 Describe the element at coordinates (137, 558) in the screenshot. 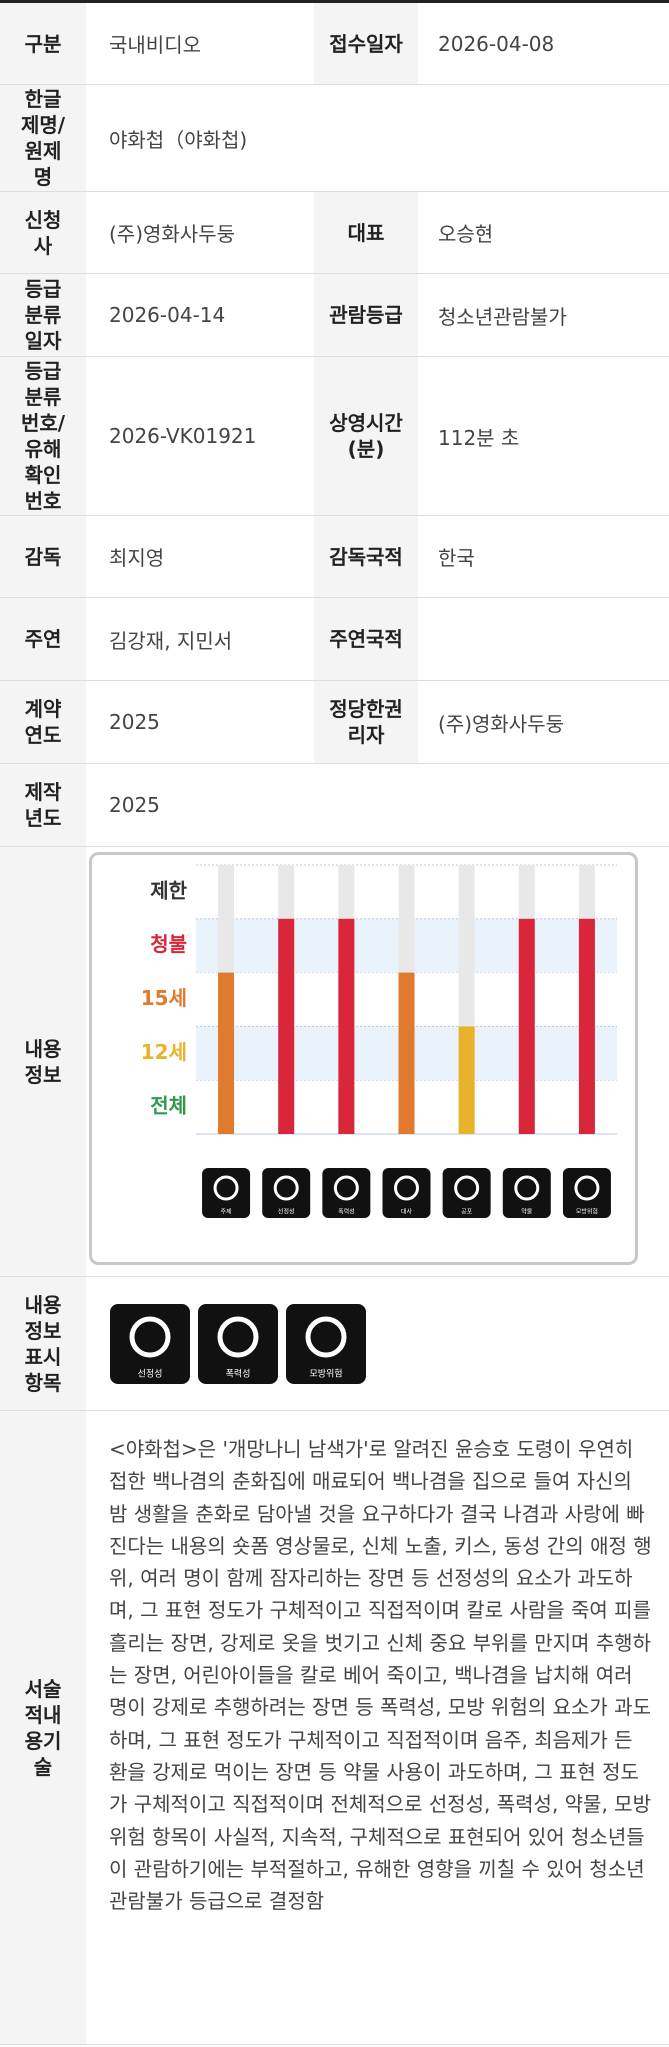

I see `field-value: 최지영` at that location.